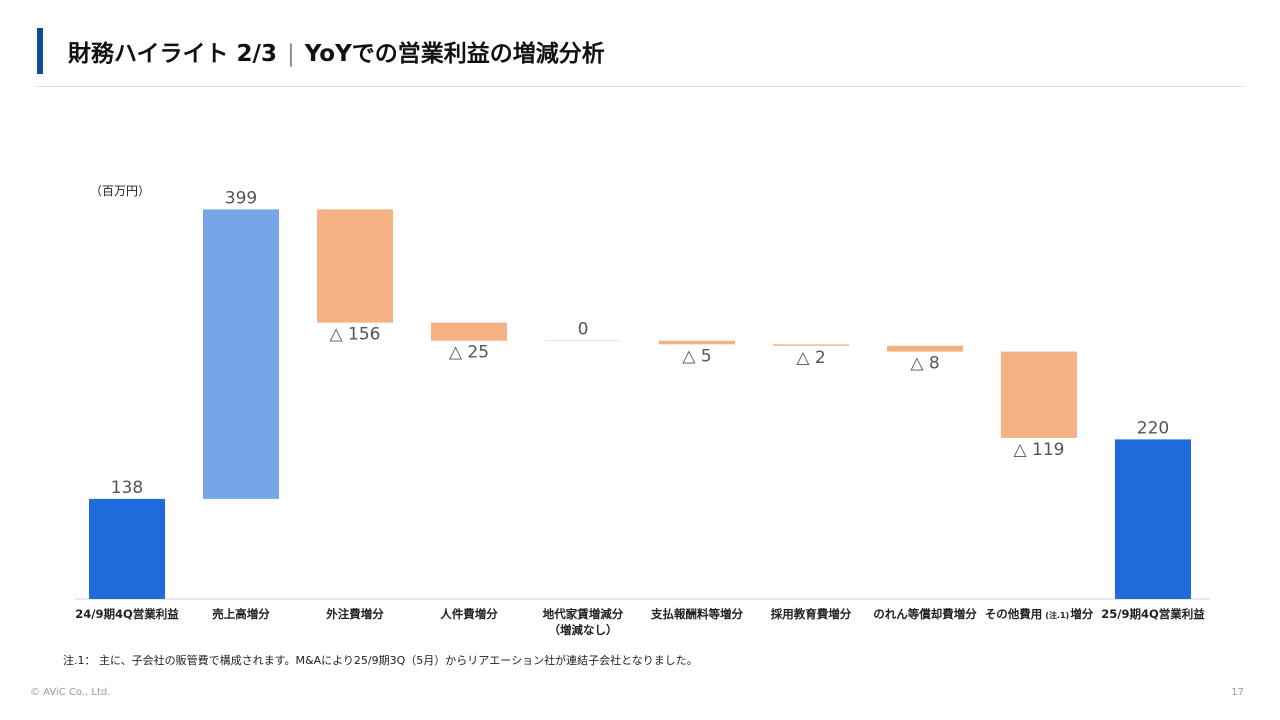  Describe the element at coordinates (241, 198) in the screenshot. I see `data-label: 399` at that location.